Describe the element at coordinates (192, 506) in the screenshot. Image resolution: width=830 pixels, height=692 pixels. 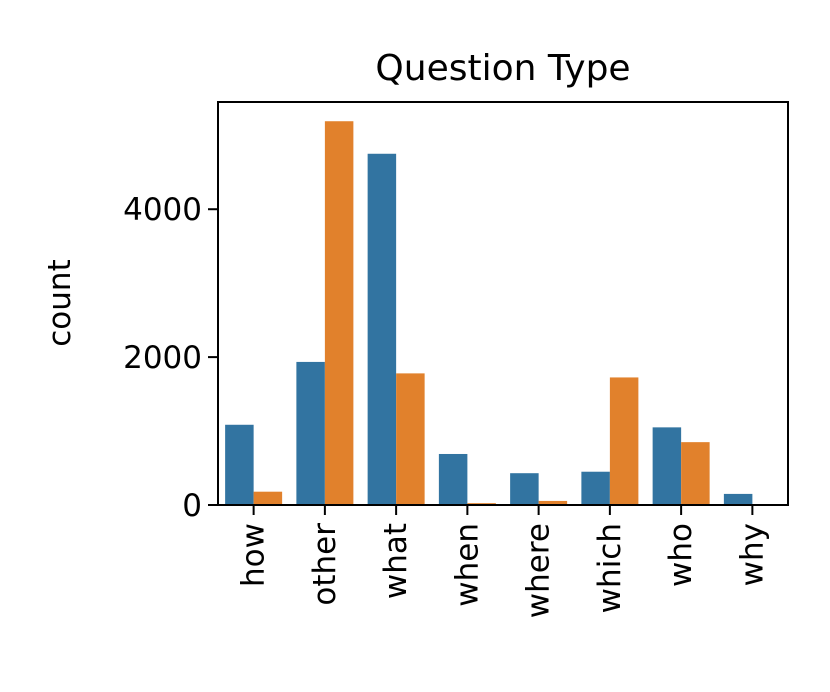
I see `y-tick-label: 0` at that location.